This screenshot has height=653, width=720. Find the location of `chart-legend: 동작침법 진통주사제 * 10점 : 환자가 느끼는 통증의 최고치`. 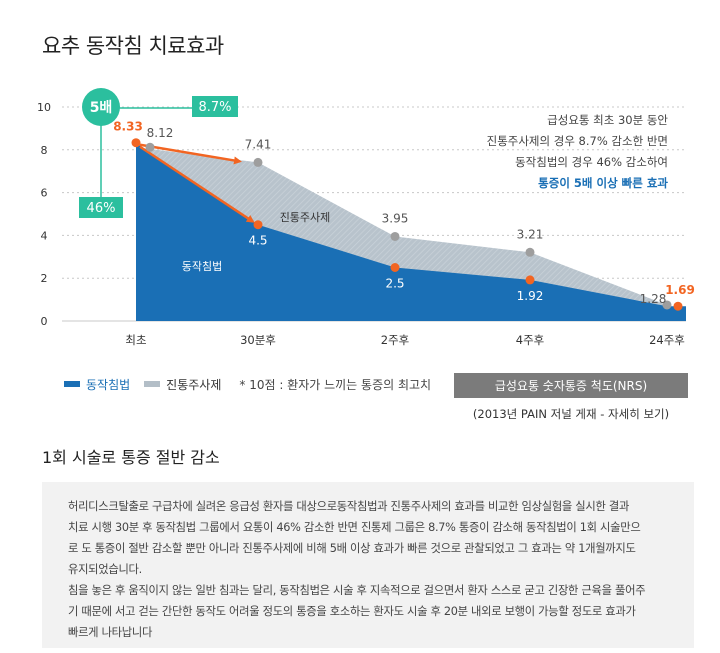

chart-legend: 동작침법 진통주사제 * 10점 : 환자가 느끼는 통증의 최고치 is located at coordinates (247, 384).